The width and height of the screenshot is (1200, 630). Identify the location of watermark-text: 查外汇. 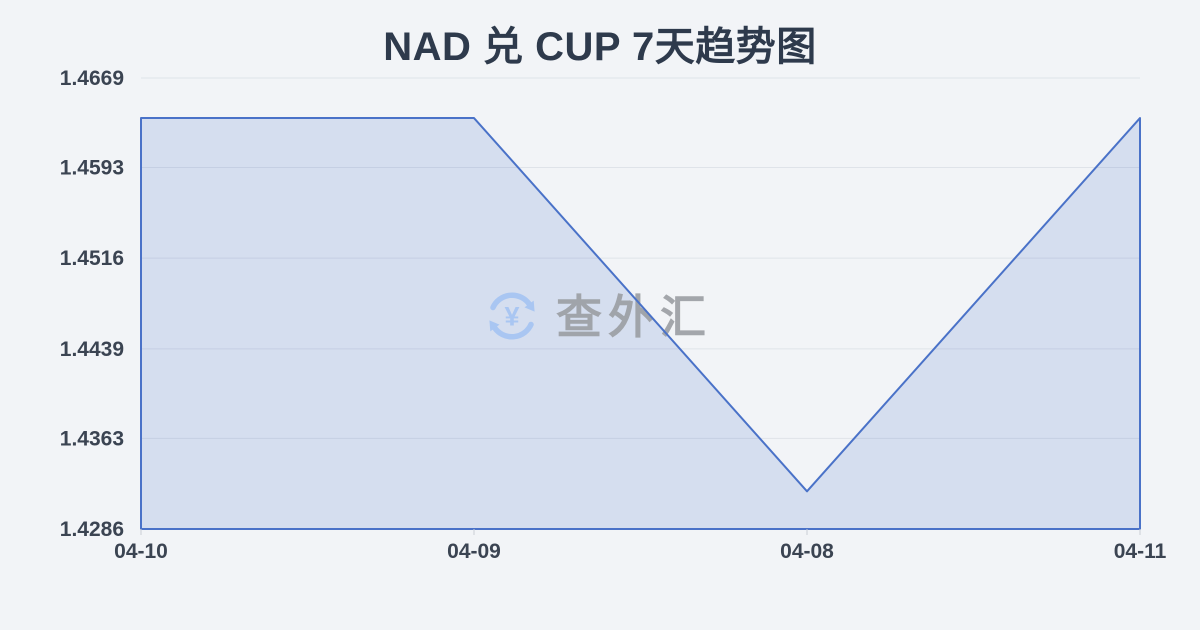
(634, 317).